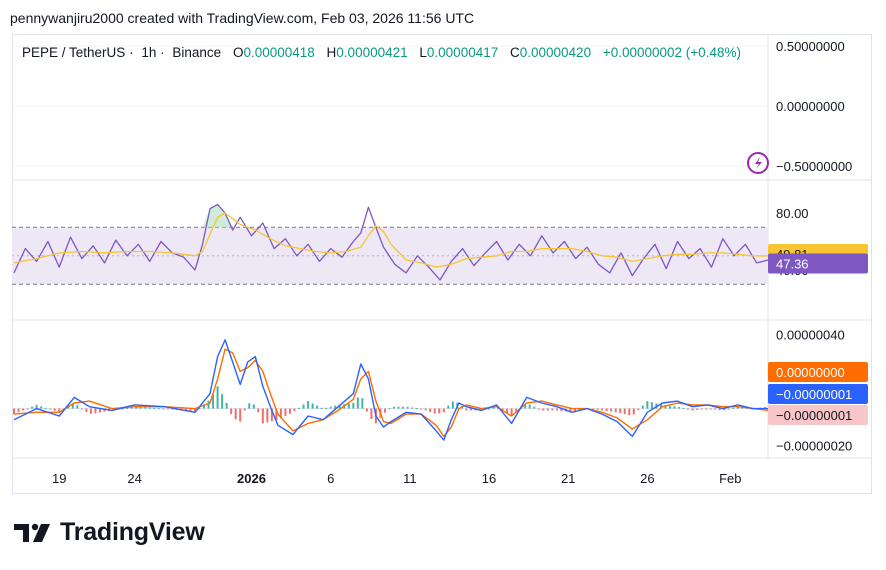 This screenshot has width=886, height=570. I want to click on time-tick-label: 21, so click(568, 478).